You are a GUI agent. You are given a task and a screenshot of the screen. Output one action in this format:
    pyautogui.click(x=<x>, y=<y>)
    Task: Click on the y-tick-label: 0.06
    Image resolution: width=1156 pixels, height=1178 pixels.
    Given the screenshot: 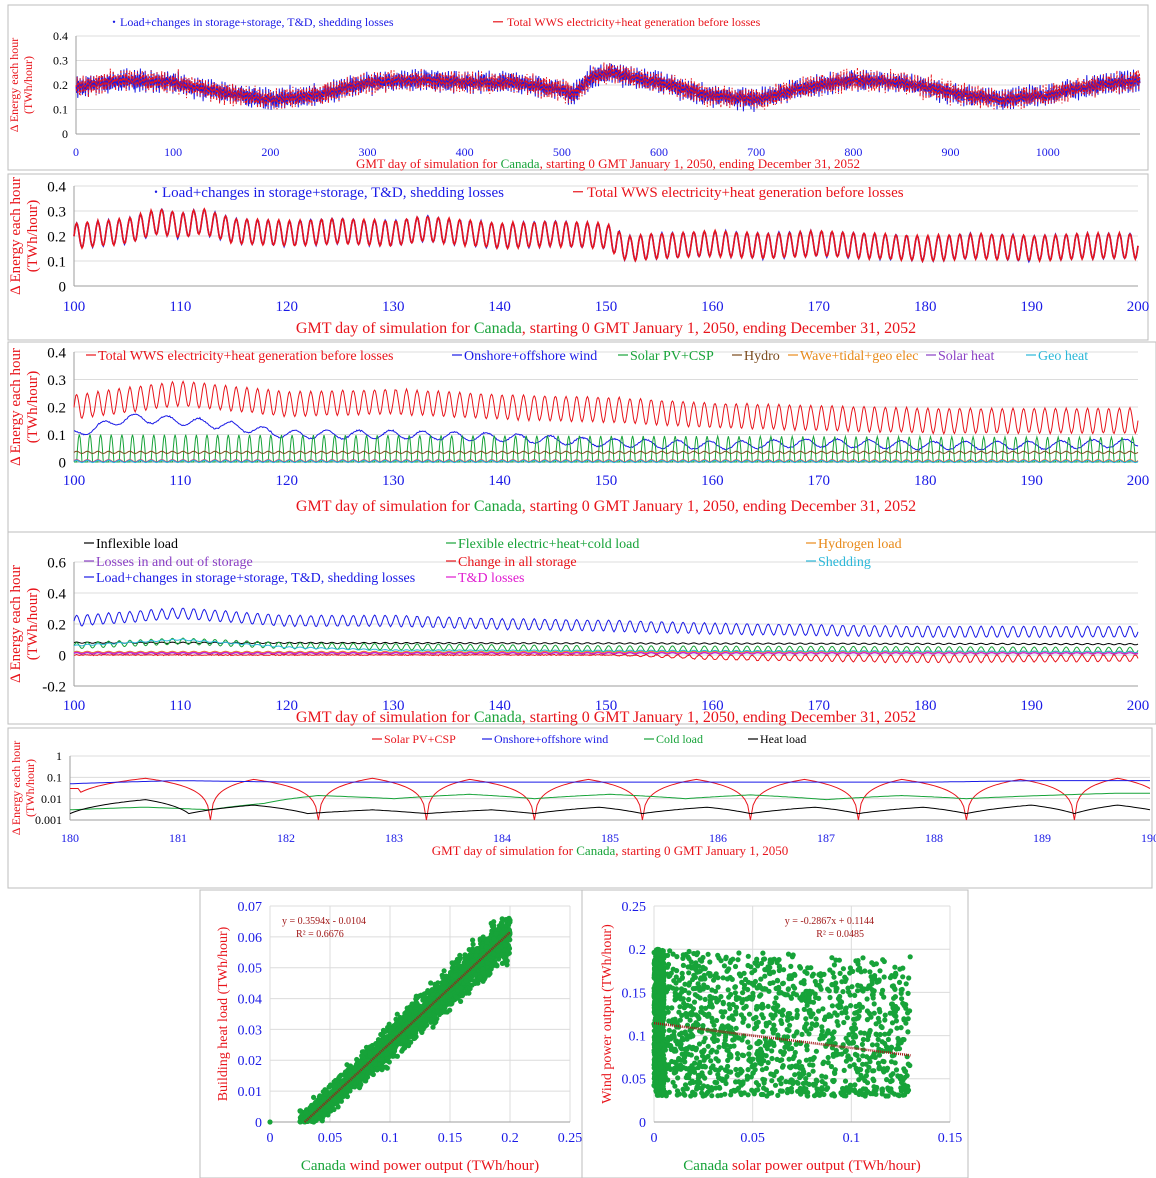 What is the action you would take?
    pyautogui.click(x=250, y=938)
    